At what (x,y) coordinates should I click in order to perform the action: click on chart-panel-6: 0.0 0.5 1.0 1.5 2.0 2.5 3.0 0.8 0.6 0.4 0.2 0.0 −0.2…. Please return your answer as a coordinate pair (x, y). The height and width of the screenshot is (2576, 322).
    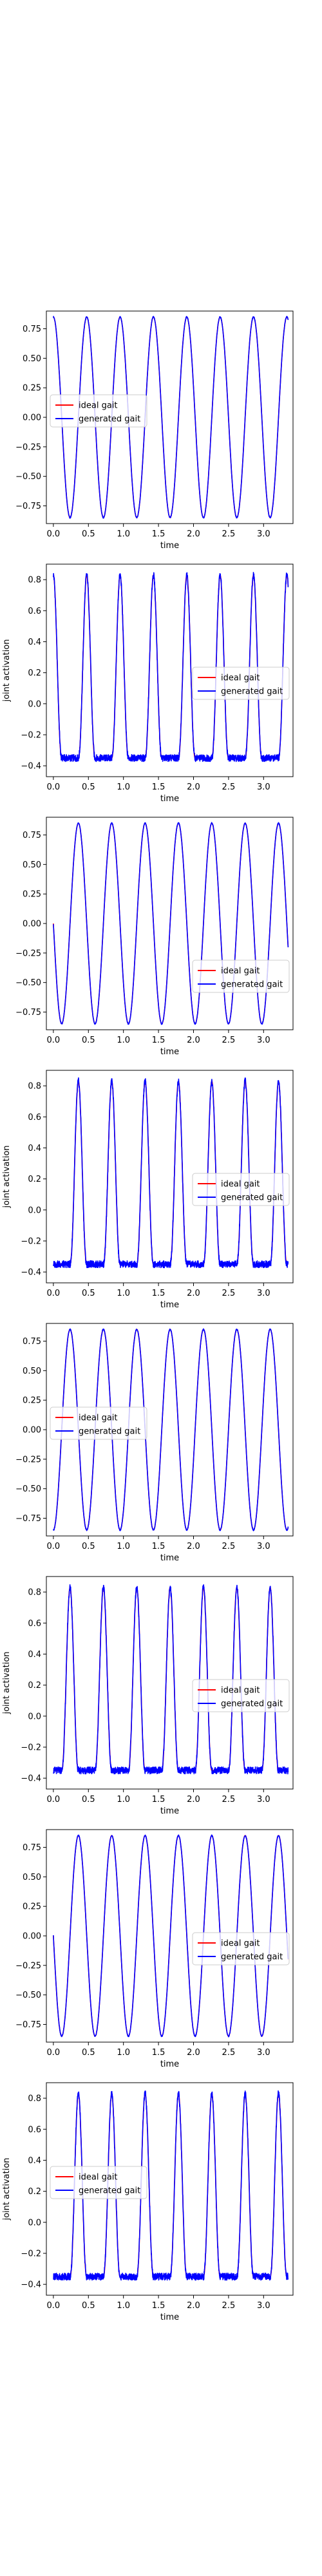
    Looking at the image, I should click on (148, 1696).